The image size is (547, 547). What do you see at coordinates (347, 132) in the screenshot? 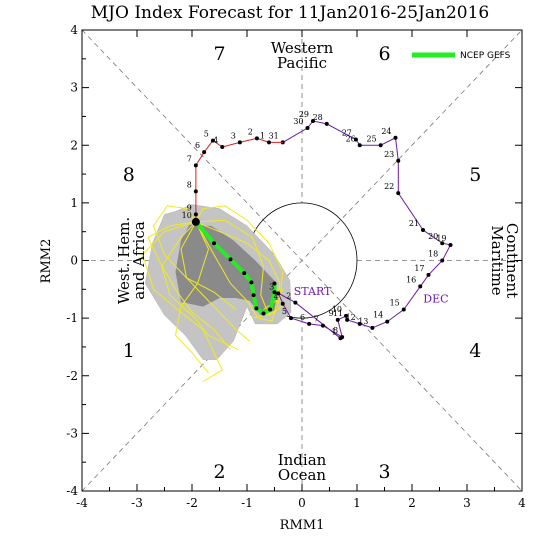
I see `day-label: 27` at bounding box center [347, 132].